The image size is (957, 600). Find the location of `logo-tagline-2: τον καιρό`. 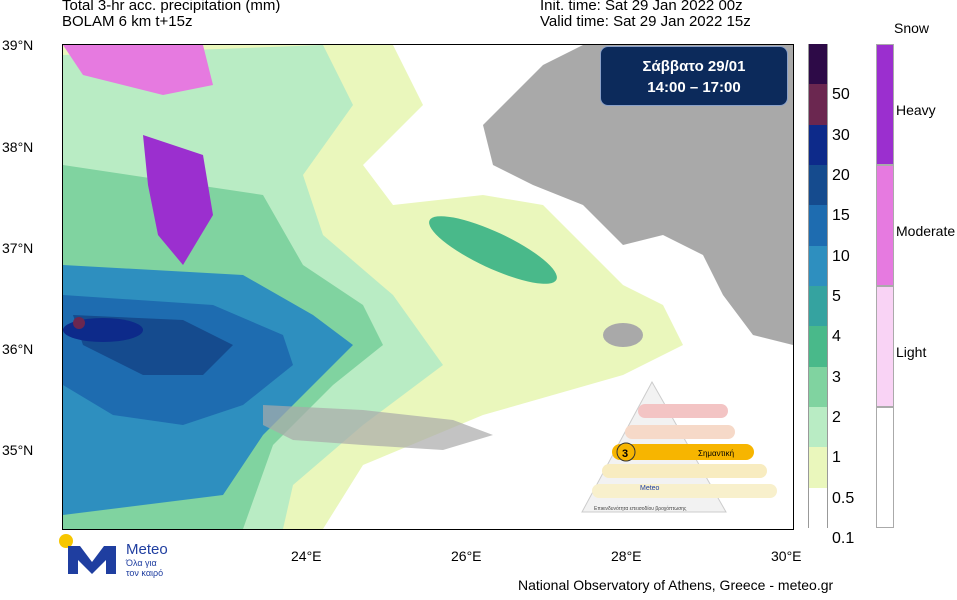

logo-tagline-2: τον καιρό is located at coordinates (144, 573).